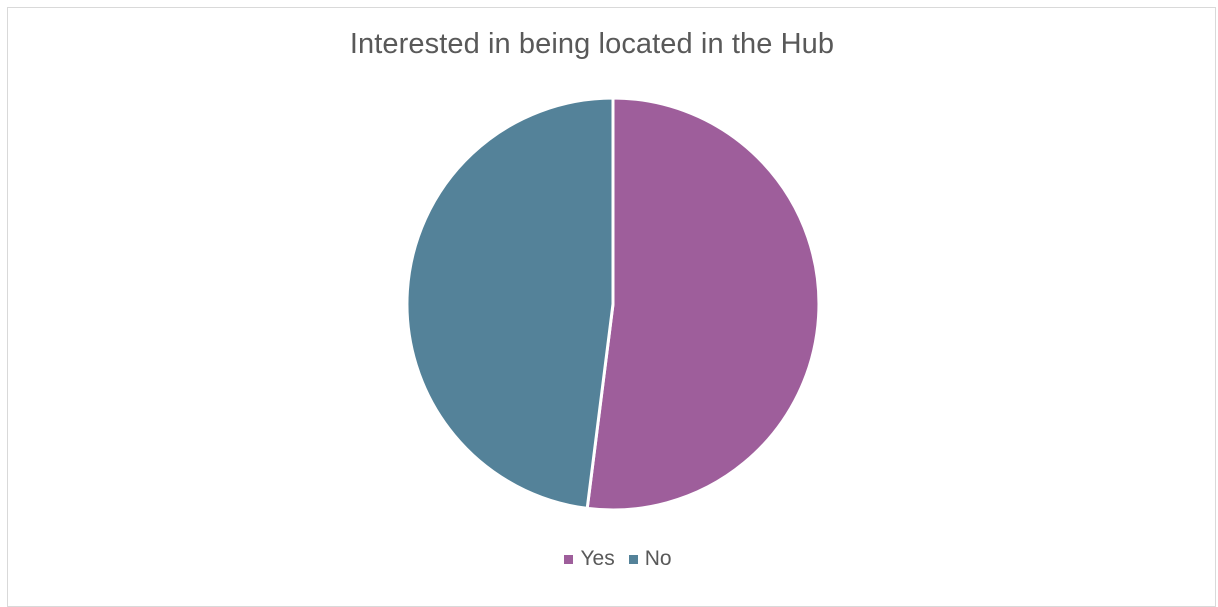 The height and width of the screenshot is (607, 1218). Describe the element at coordinates (633, 559) in the screenshot. I see `legend-swatch-no` at that location.